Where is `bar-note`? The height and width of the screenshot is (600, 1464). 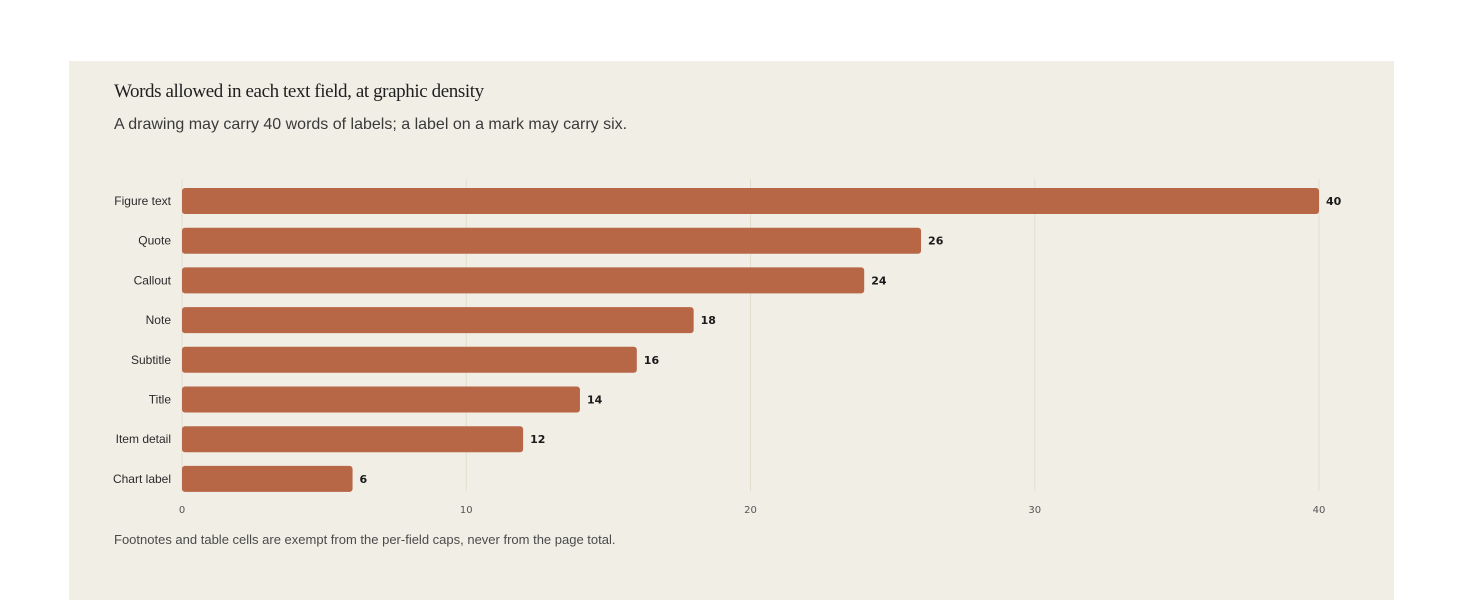 bar-note is located at coordinates (438, 320).